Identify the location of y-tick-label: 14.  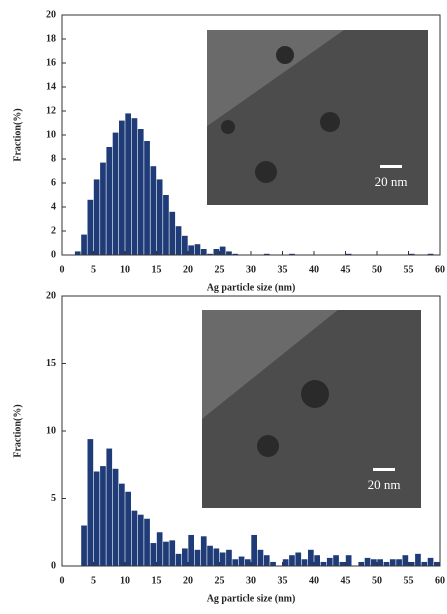
(51, 86).